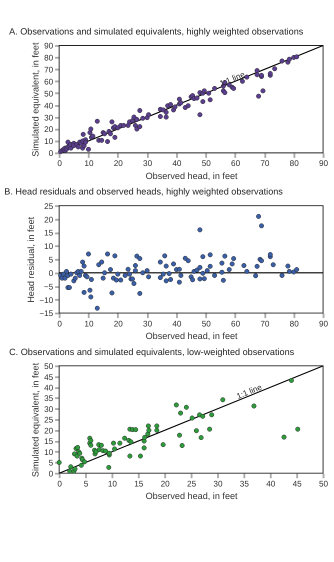 The height and width of the screenshot is (562, 334). What do you see at coordinates (31, 259) in the screenshot?
I see `y-axis-title: Head residual, in feet` at bounding box center [31, 259].